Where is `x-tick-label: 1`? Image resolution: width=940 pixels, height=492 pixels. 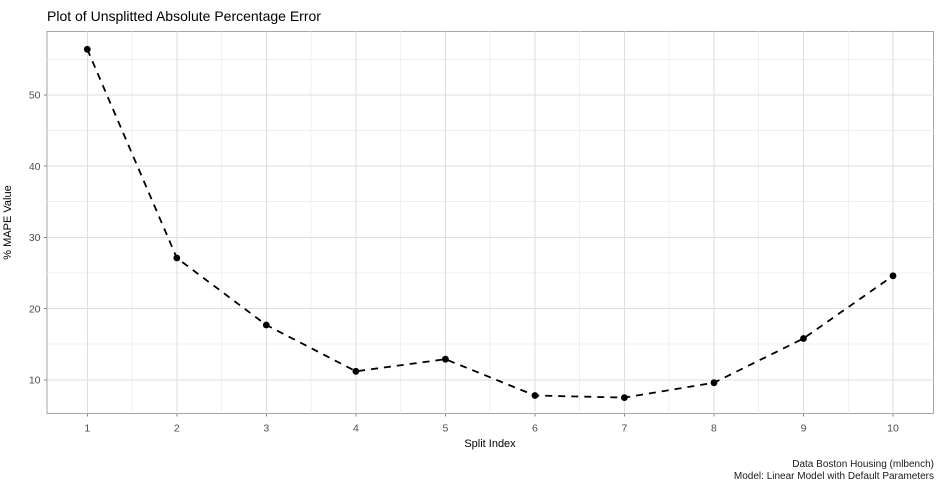
x-tick-label: 1 is located at coordinates (87, 428).